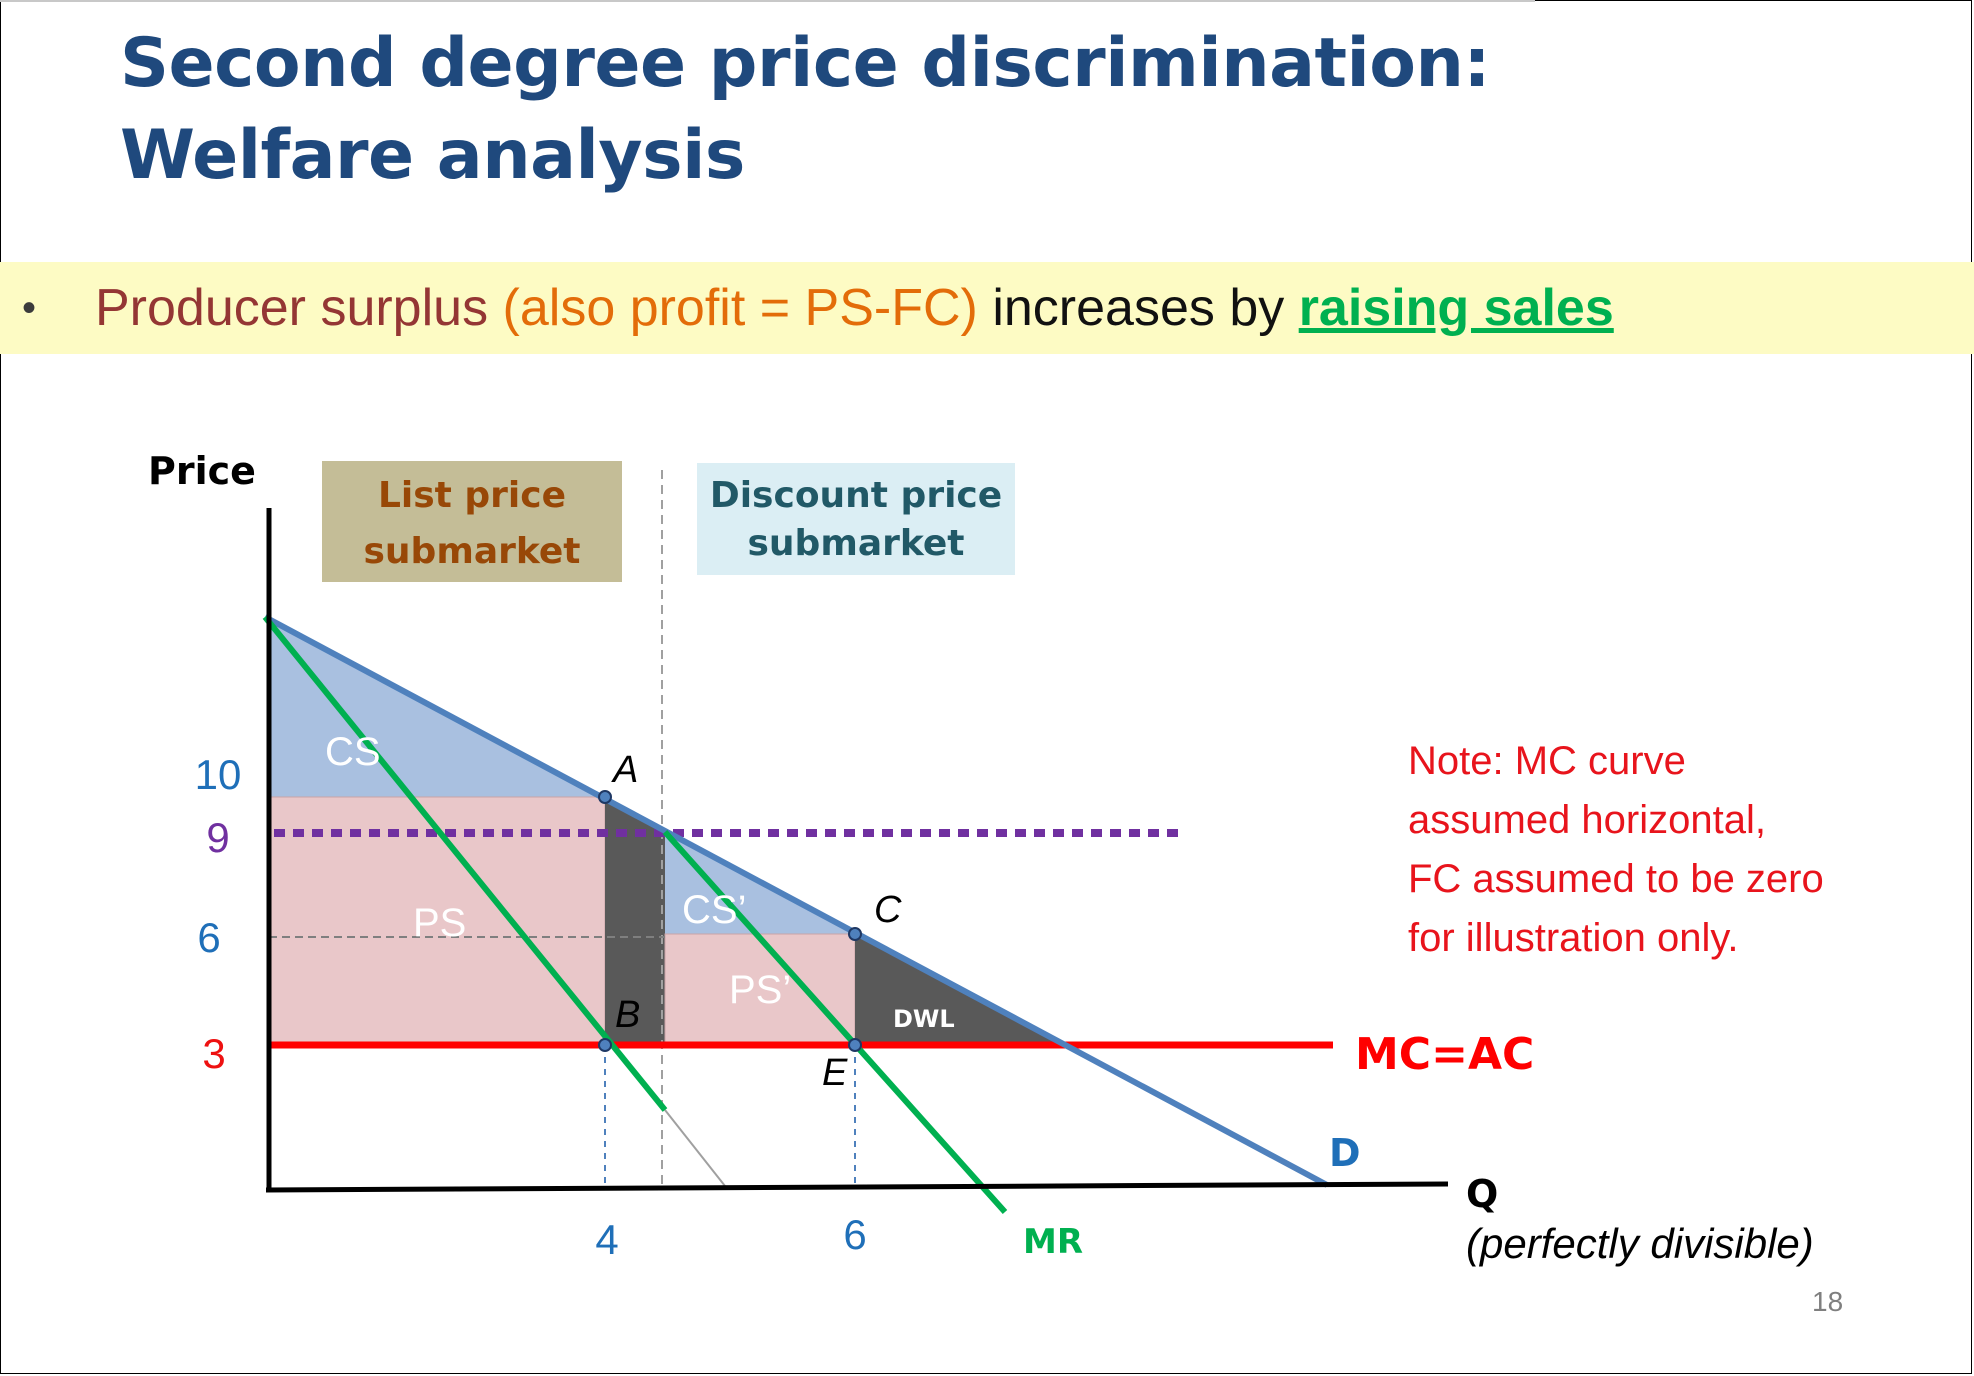  I want to click on ps-label: PS, so click(439, 923).